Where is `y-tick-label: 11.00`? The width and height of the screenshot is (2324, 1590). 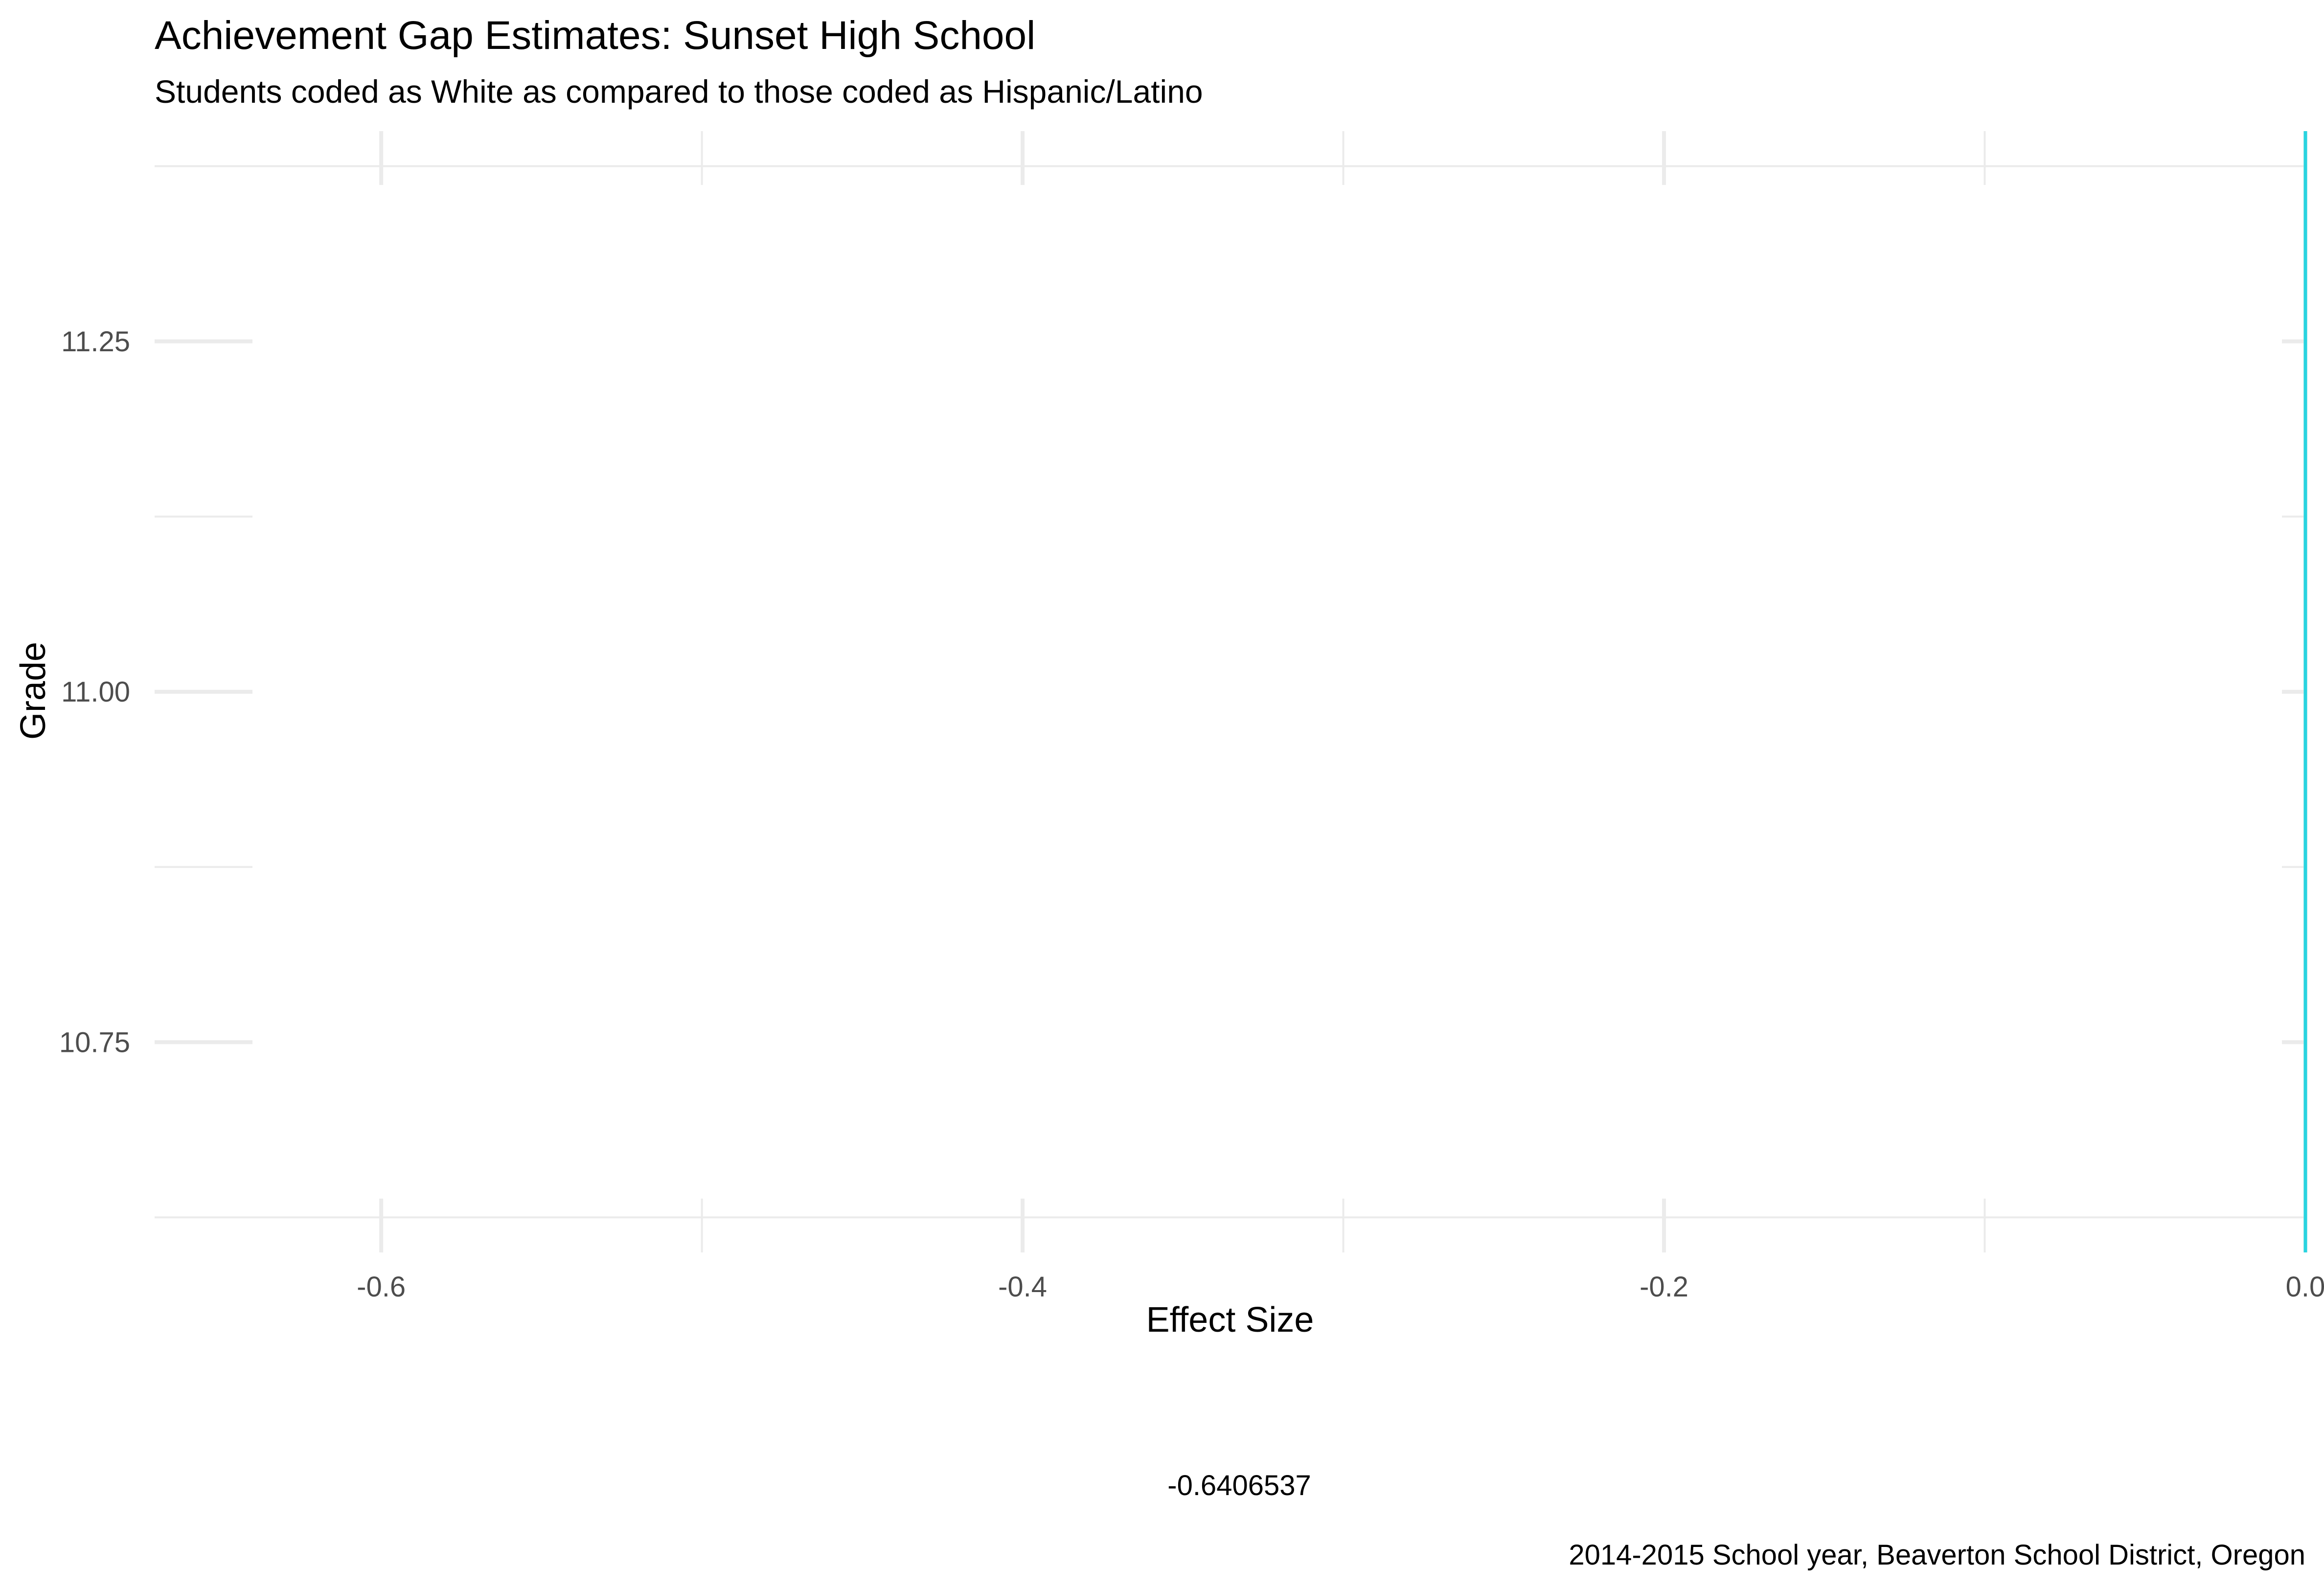
y-tick-label: 11.00 is located at coordinates (96, 692).